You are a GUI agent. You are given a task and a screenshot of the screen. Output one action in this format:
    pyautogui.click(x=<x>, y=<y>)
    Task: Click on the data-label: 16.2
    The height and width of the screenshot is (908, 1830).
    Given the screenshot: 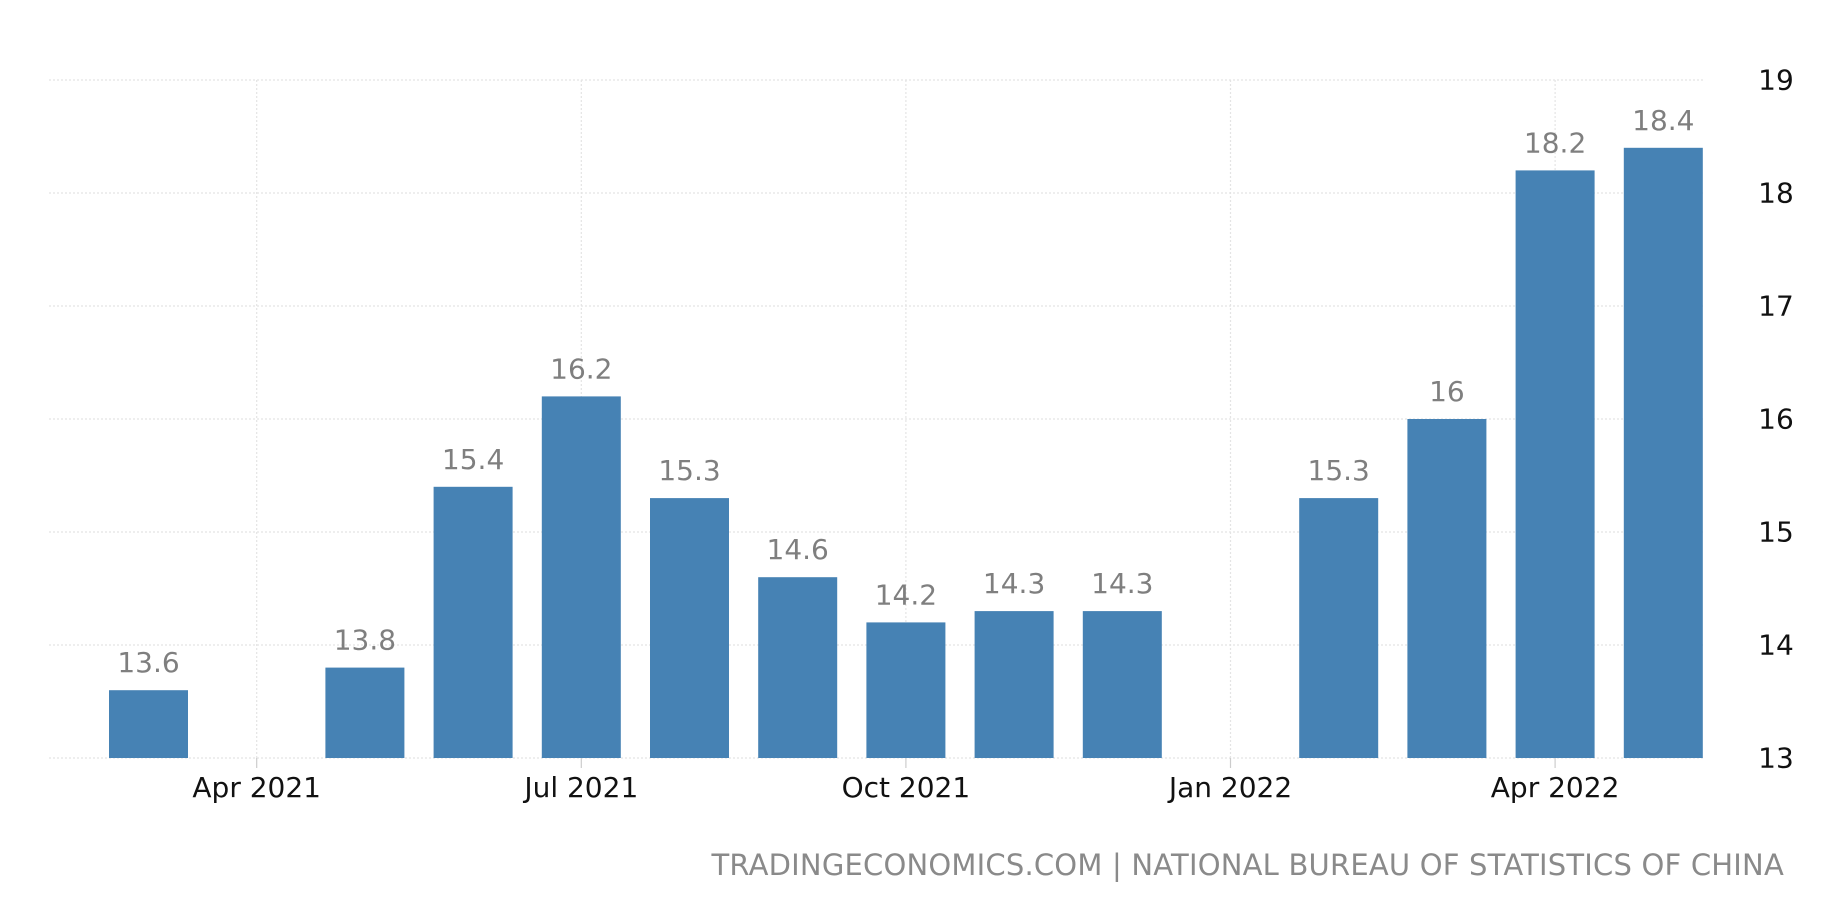 What is the action you would take?
    pyautogui.click(x=581, y=368)
    